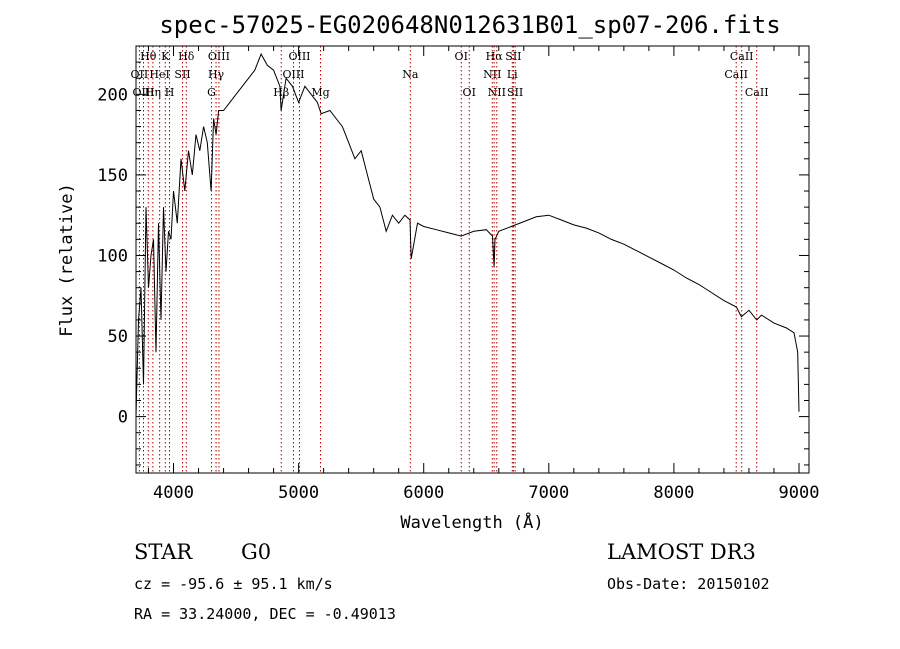 Image resolution: width=900 pixels, height=649 pixels. Describe the element at coordinates (112, 95) in the screenshot. I see `y-tick-label: 200` at that location.